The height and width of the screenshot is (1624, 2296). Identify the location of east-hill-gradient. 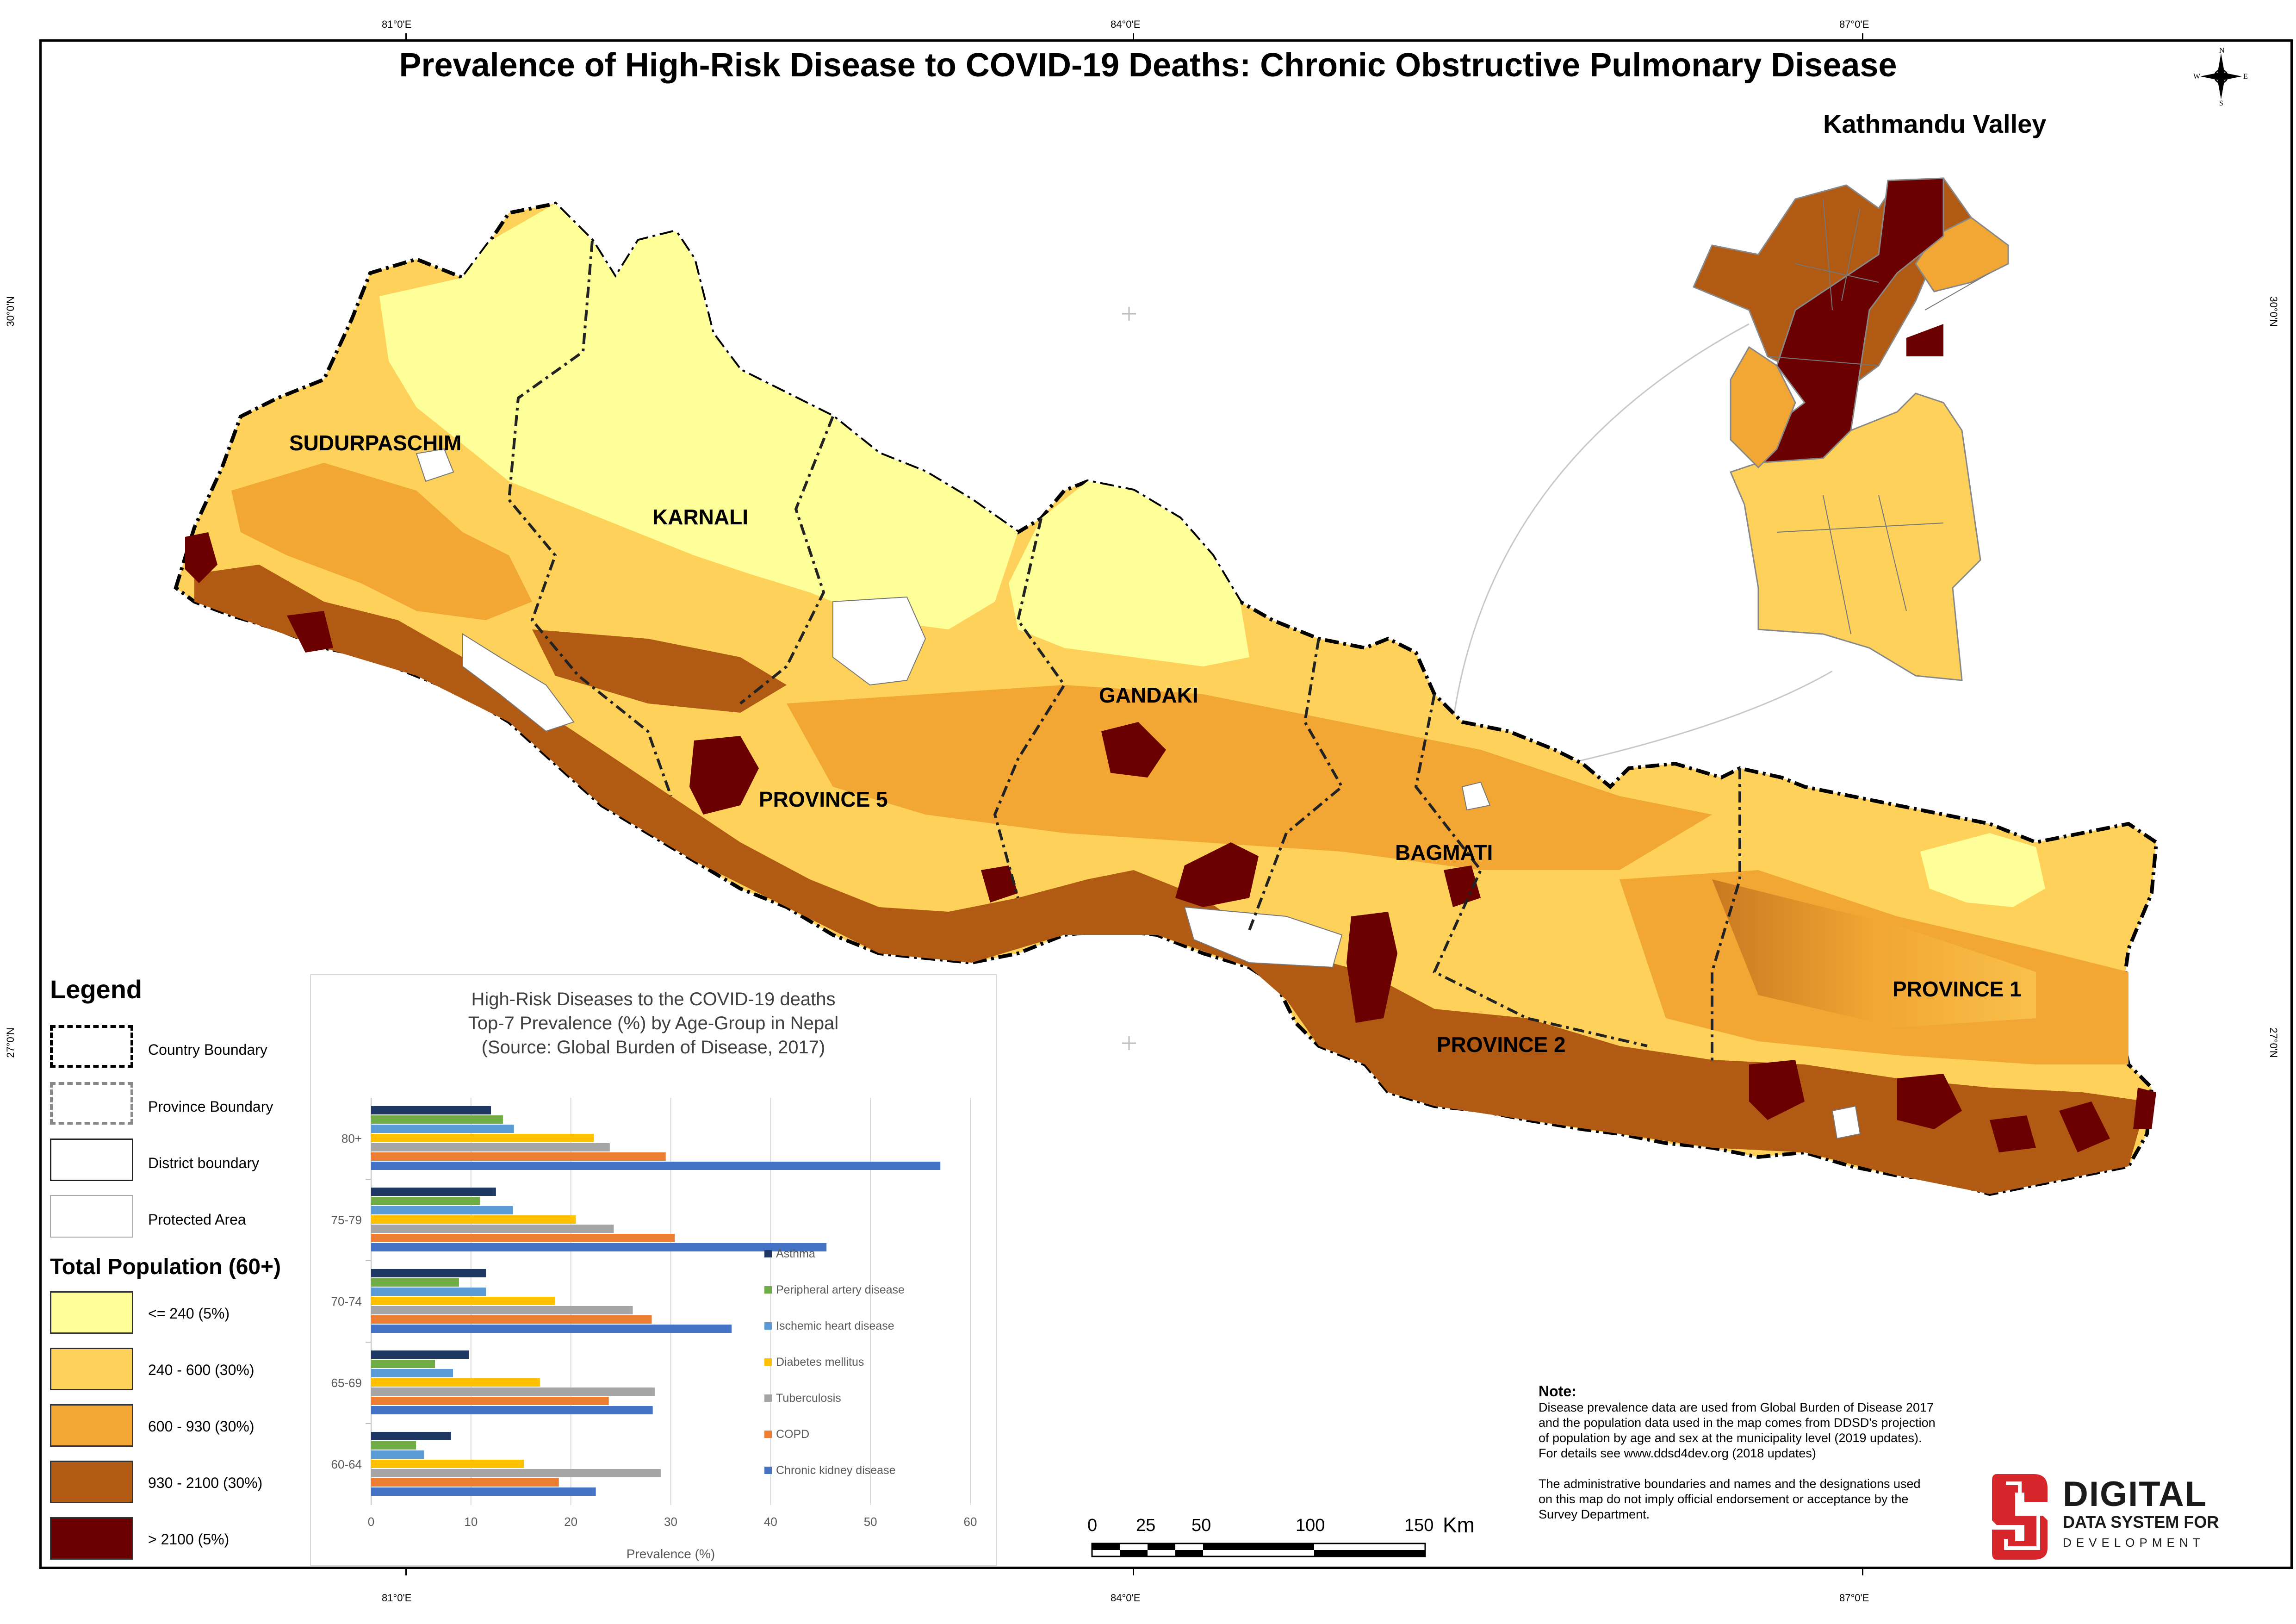
(1874, 953).